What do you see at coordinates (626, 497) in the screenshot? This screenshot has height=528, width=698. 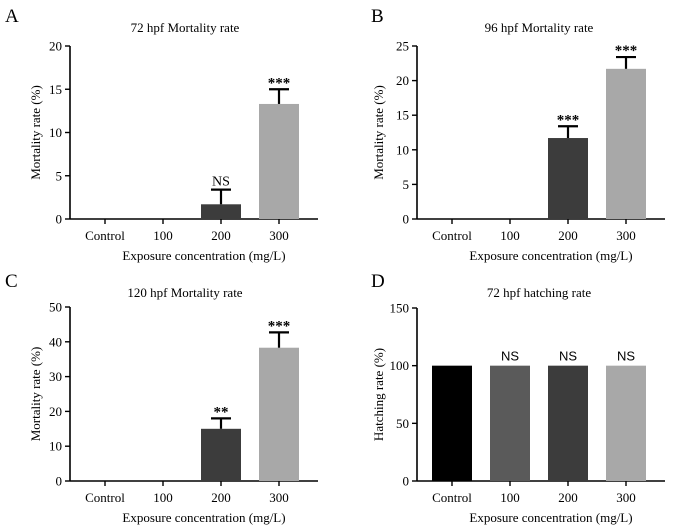 I see `panel-d-x-tick-label: 300` at bounding box center [626, 497].